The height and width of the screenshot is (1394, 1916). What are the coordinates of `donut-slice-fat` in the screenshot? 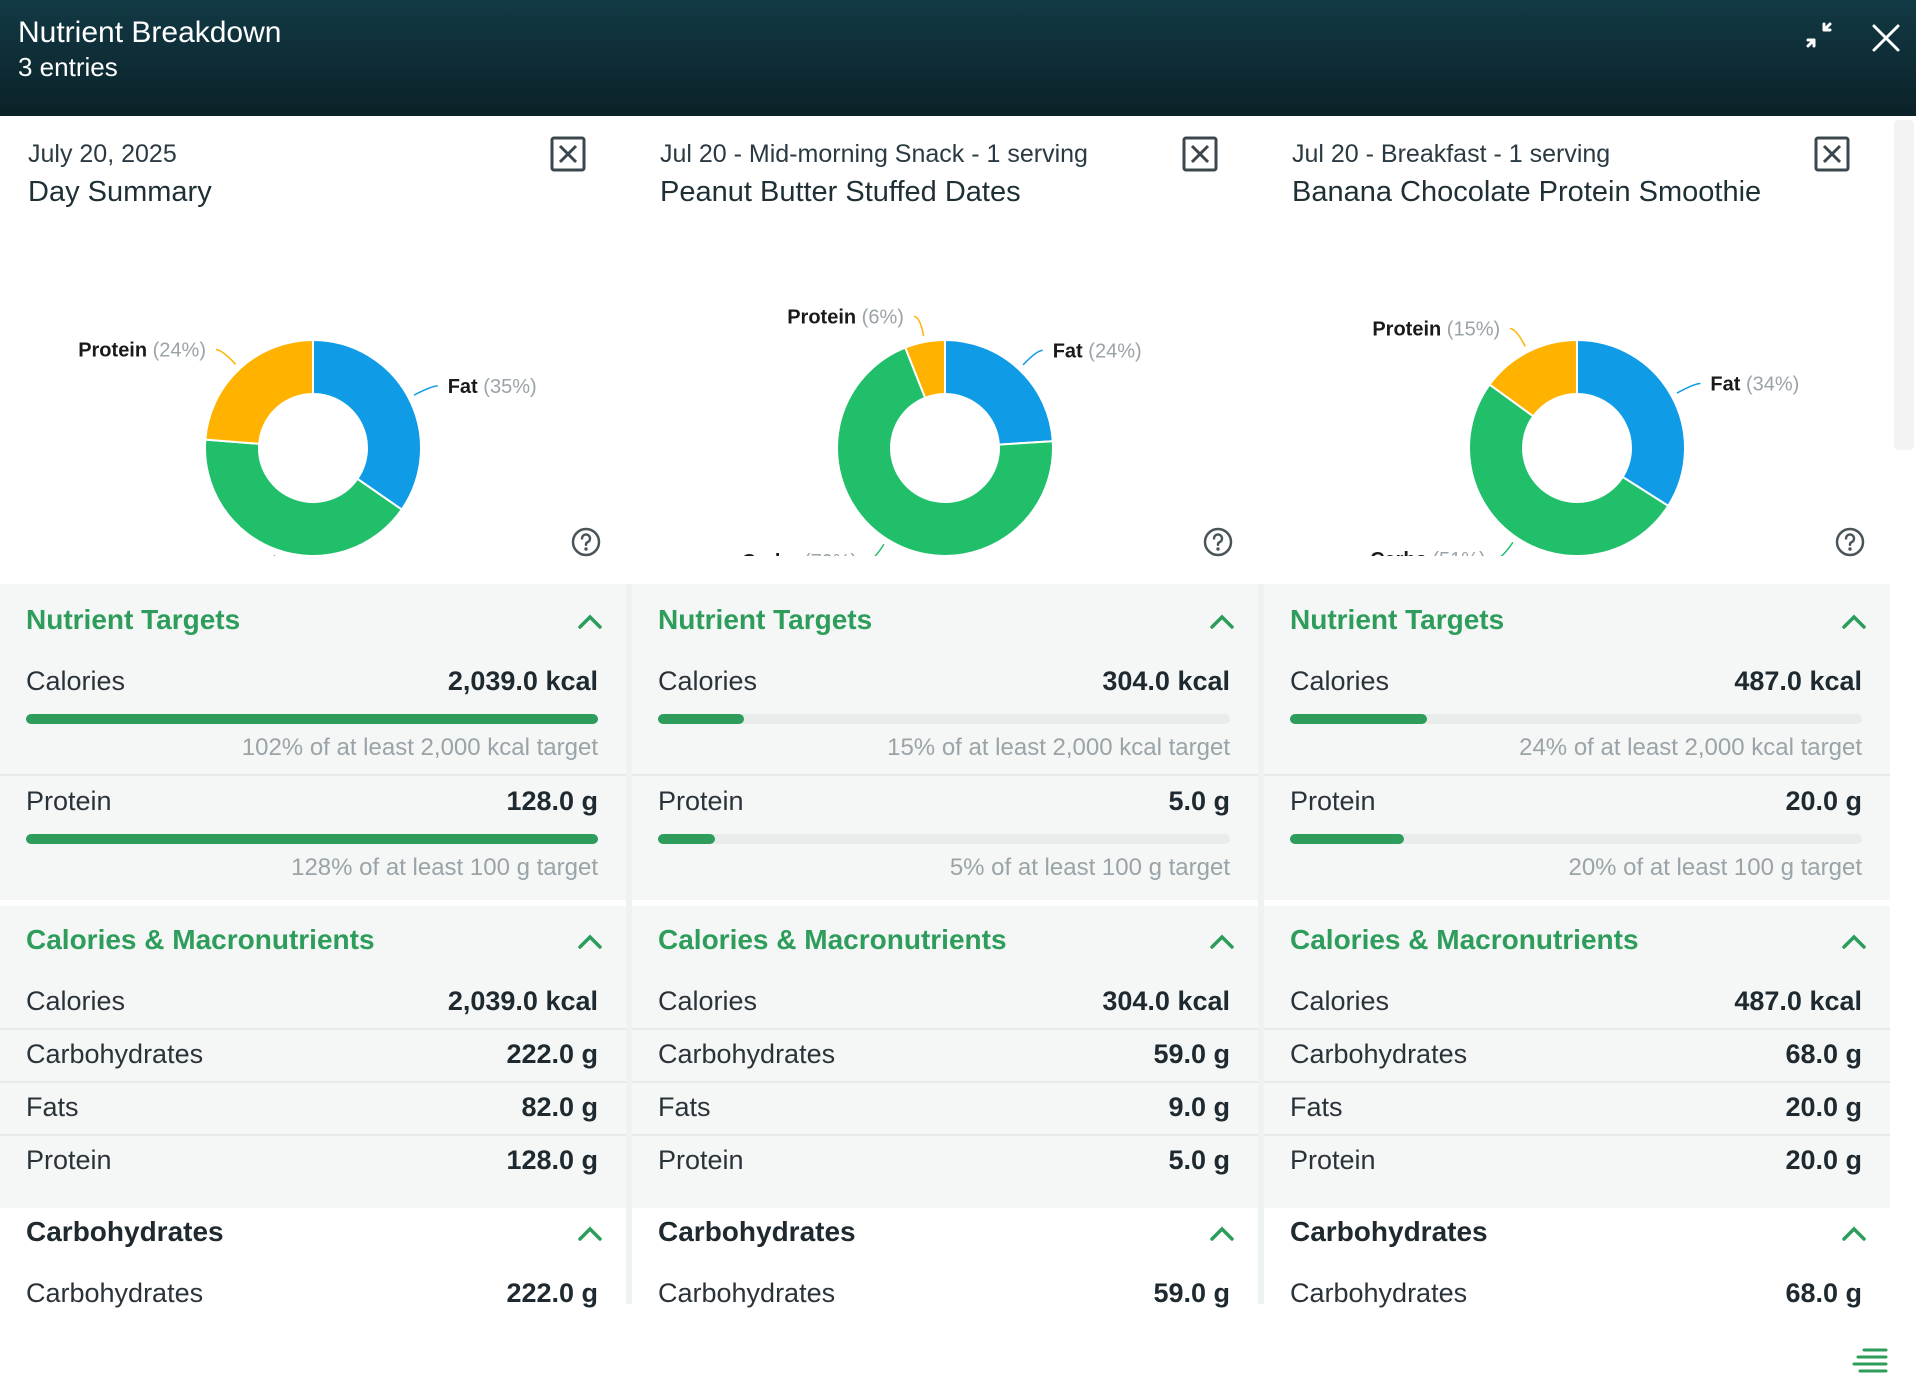 It's located at (1631, 423).